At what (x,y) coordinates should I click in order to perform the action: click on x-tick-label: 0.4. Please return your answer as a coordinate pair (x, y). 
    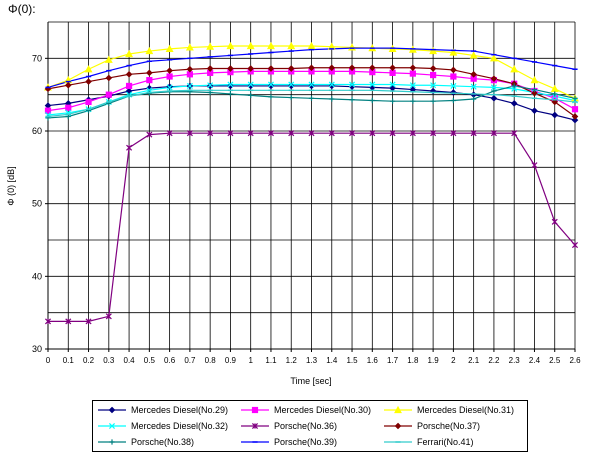
    Looking at the image, I should click on (130, 360).